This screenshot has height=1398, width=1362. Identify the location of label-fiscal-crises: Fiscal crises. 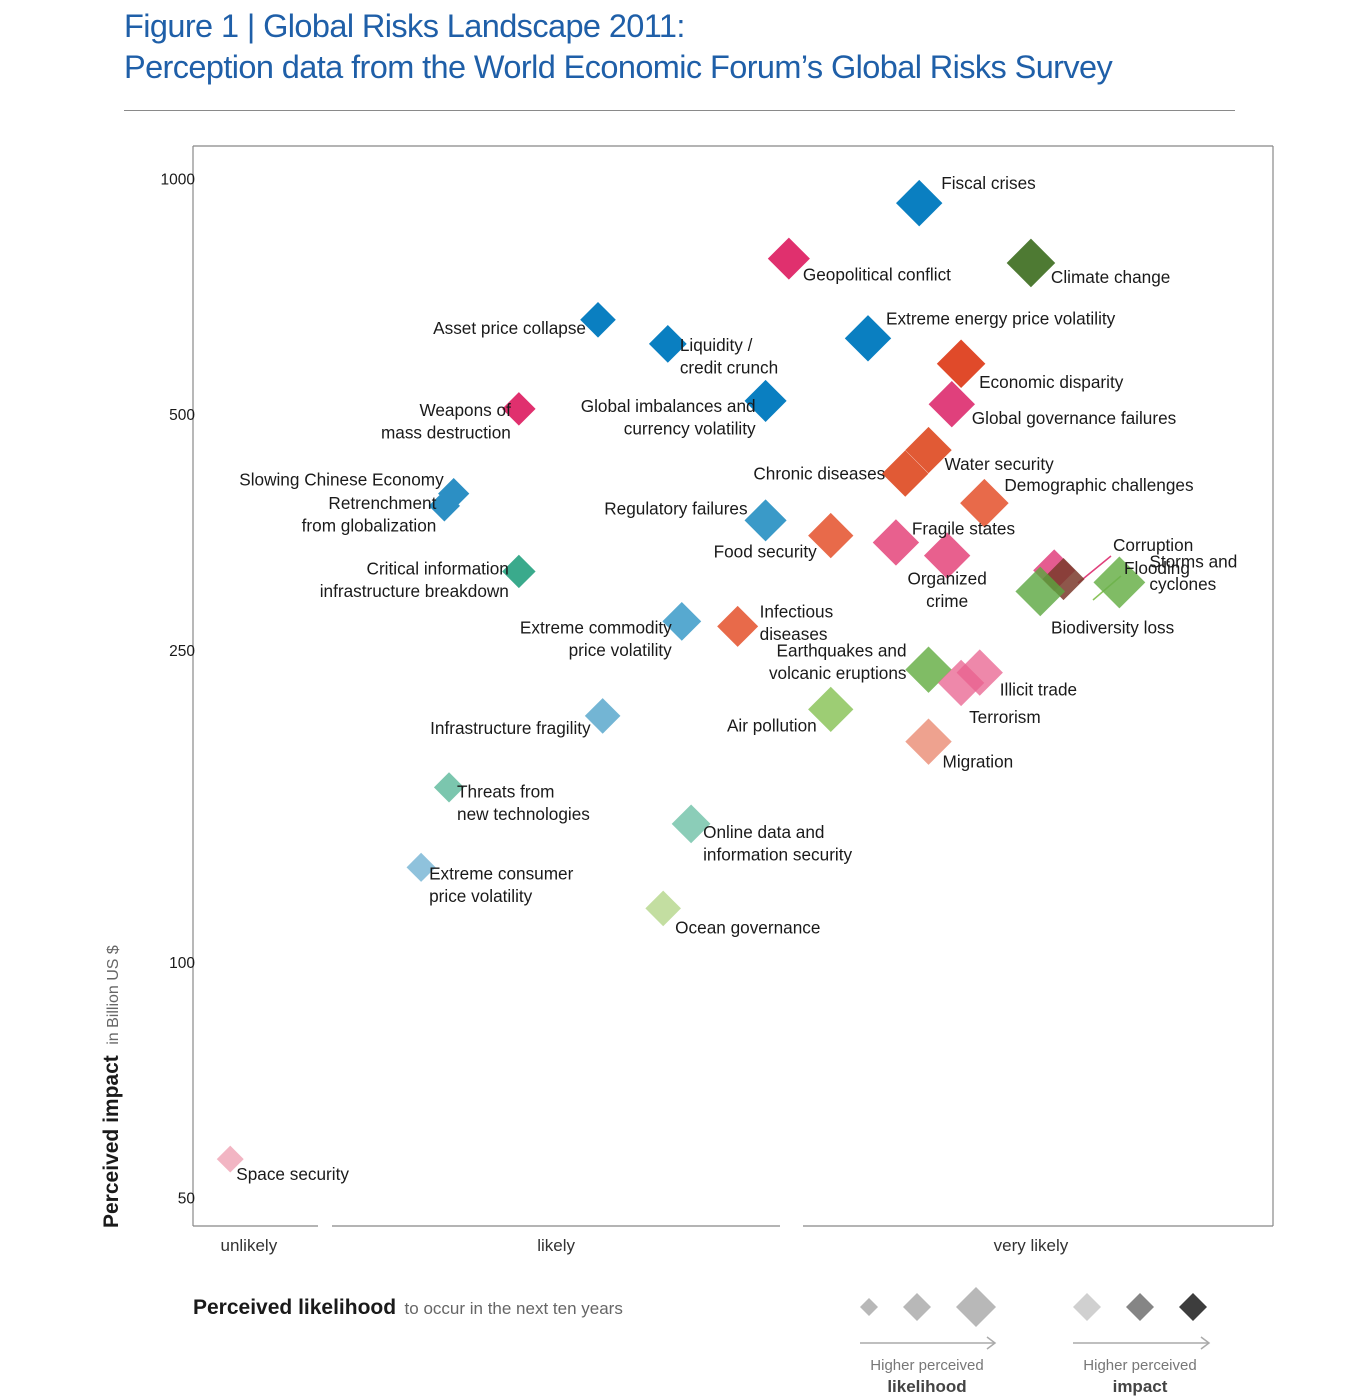
(988, 183).